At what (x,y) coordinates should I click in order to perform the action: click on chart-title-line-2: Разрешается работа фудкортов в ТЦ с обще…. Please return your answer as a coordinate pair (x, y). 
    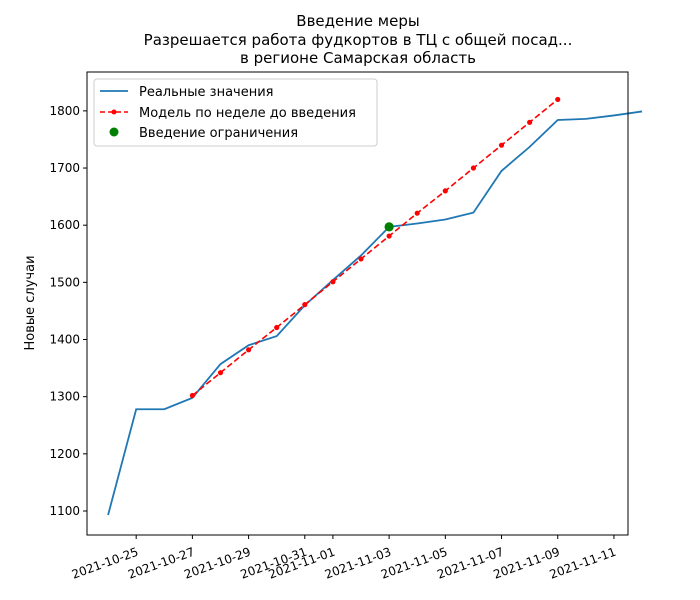
    Looking at the image, I should click on (358, 40).